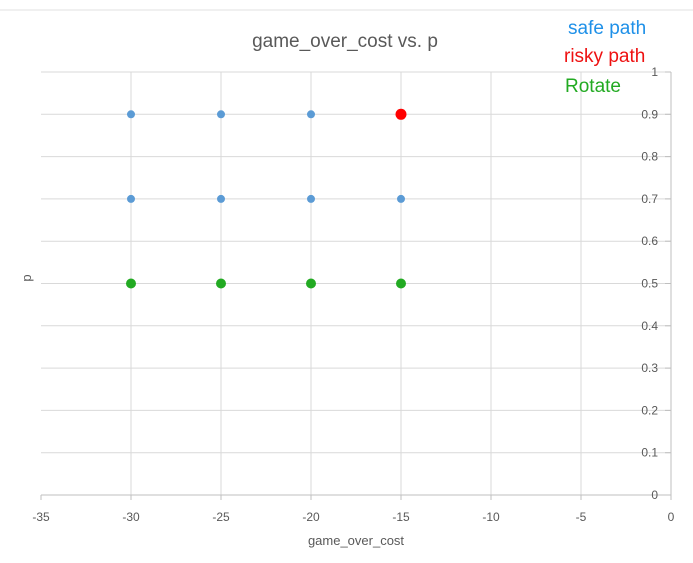 This screenshot has width=693, height=563. I want to click on x-tick-label: -30, so click(131, 517).